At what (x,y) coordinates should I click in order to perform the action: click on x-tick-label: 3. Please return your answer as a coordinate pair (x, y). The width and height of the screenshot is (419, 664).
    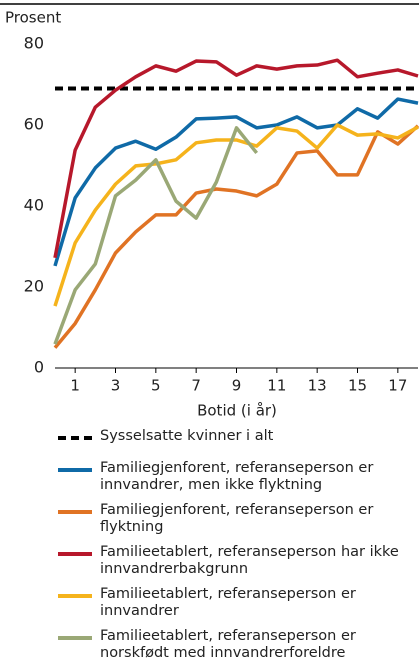
    Looking at the image, I should click on (116, 386).